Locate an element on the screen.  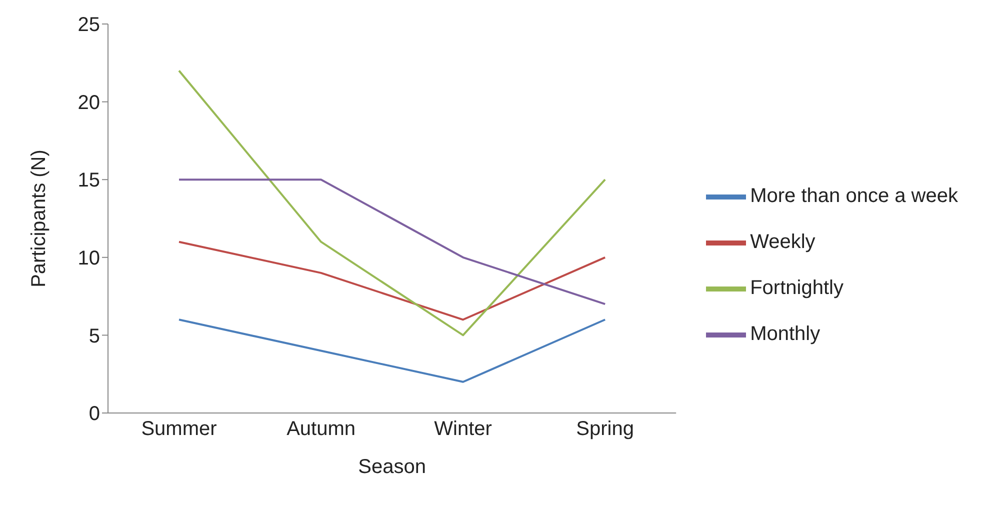
y-tick-label: 0 is located at coordinates (94, 414).